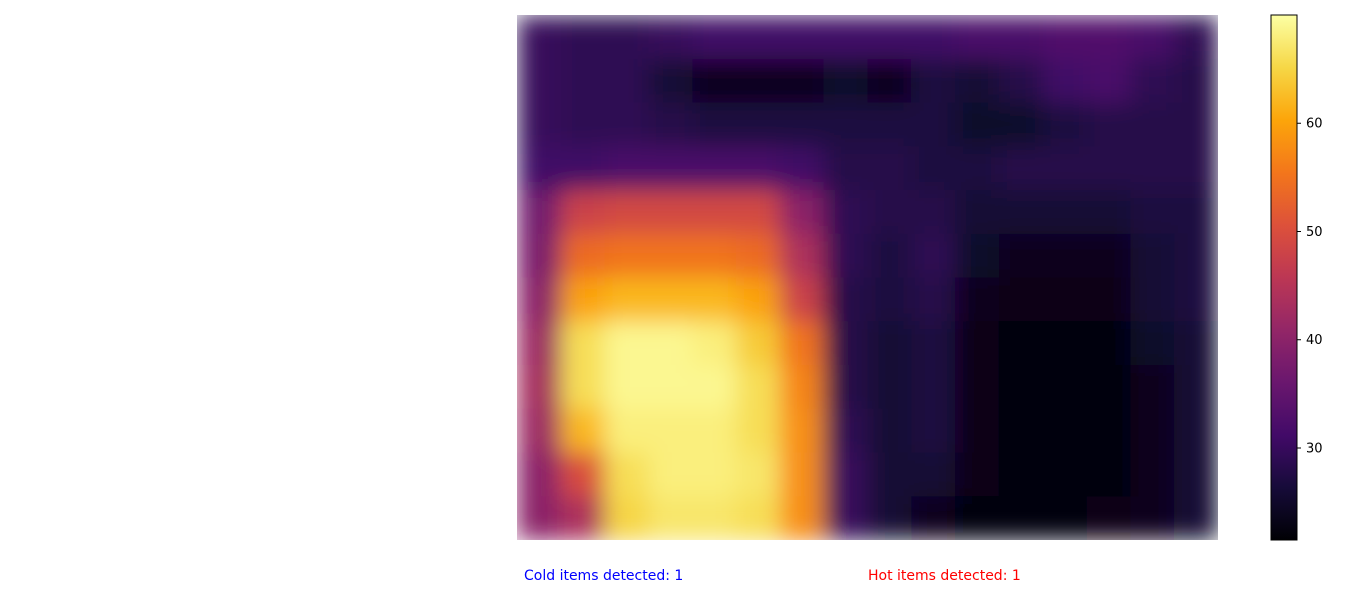 The image size is (1346, 600). Describe the element at coordinates (1284, 277) in the screenshot. I see `colorbar-gradient` at that location.